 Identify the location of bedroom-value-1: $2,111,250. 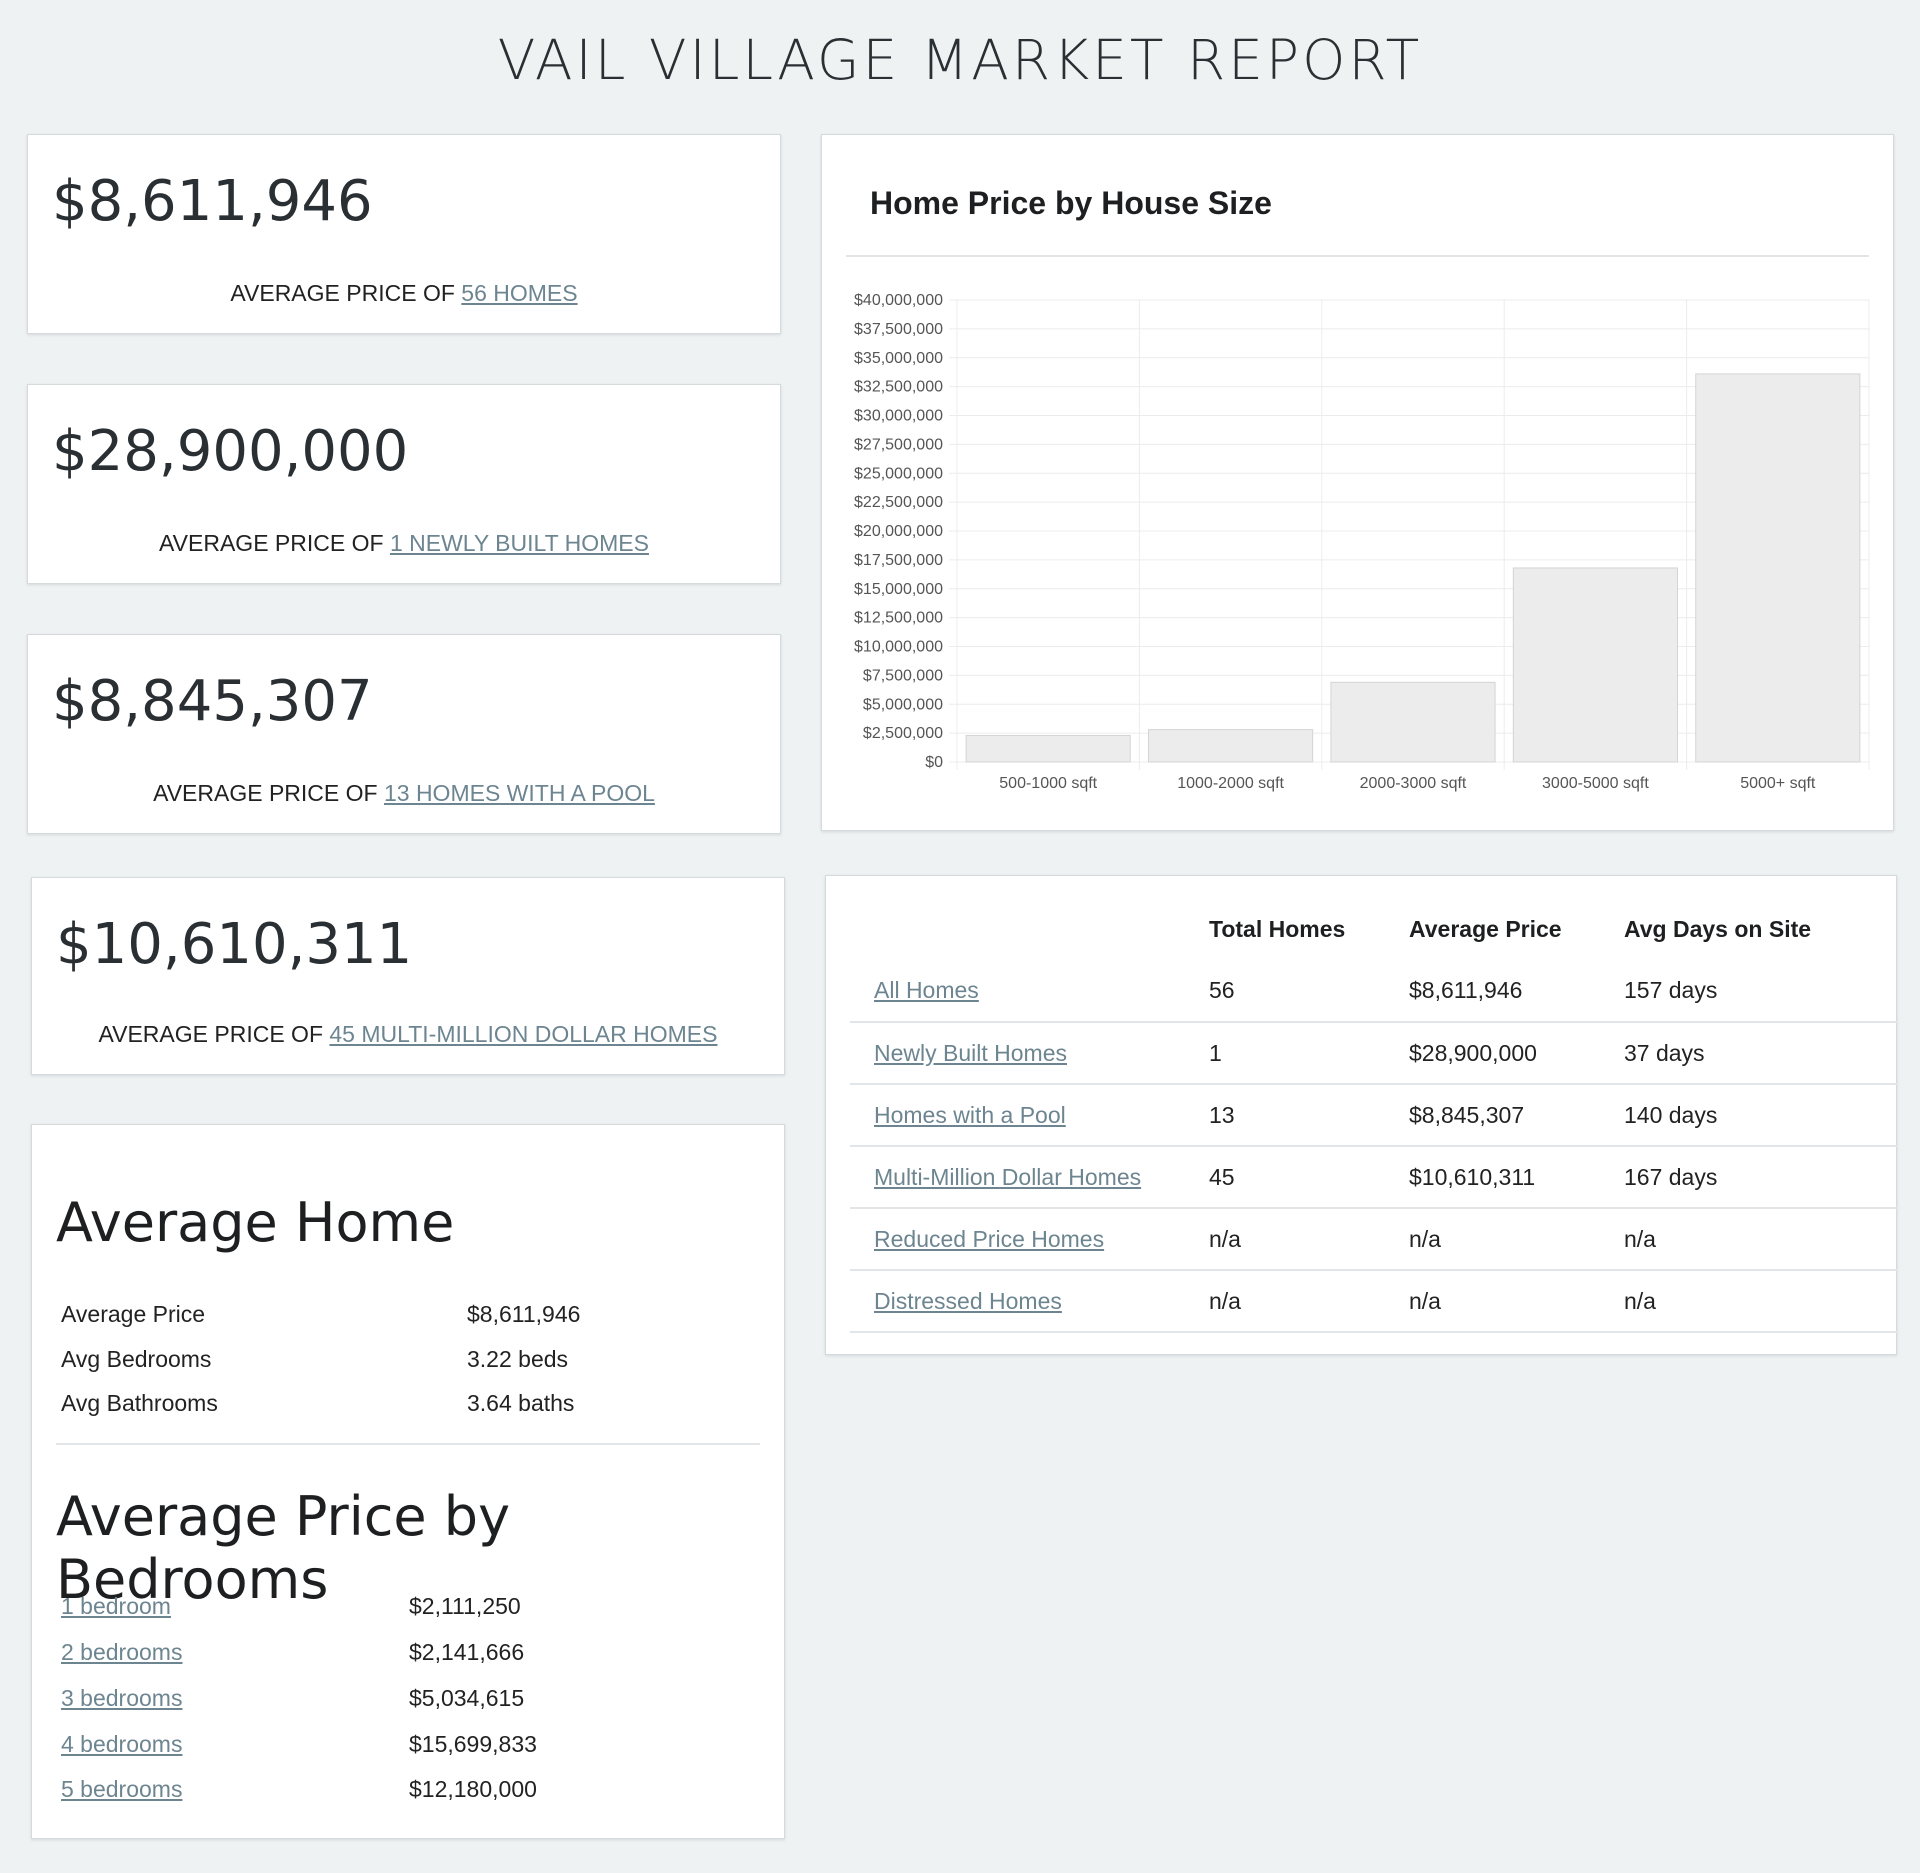
(465, 1606).